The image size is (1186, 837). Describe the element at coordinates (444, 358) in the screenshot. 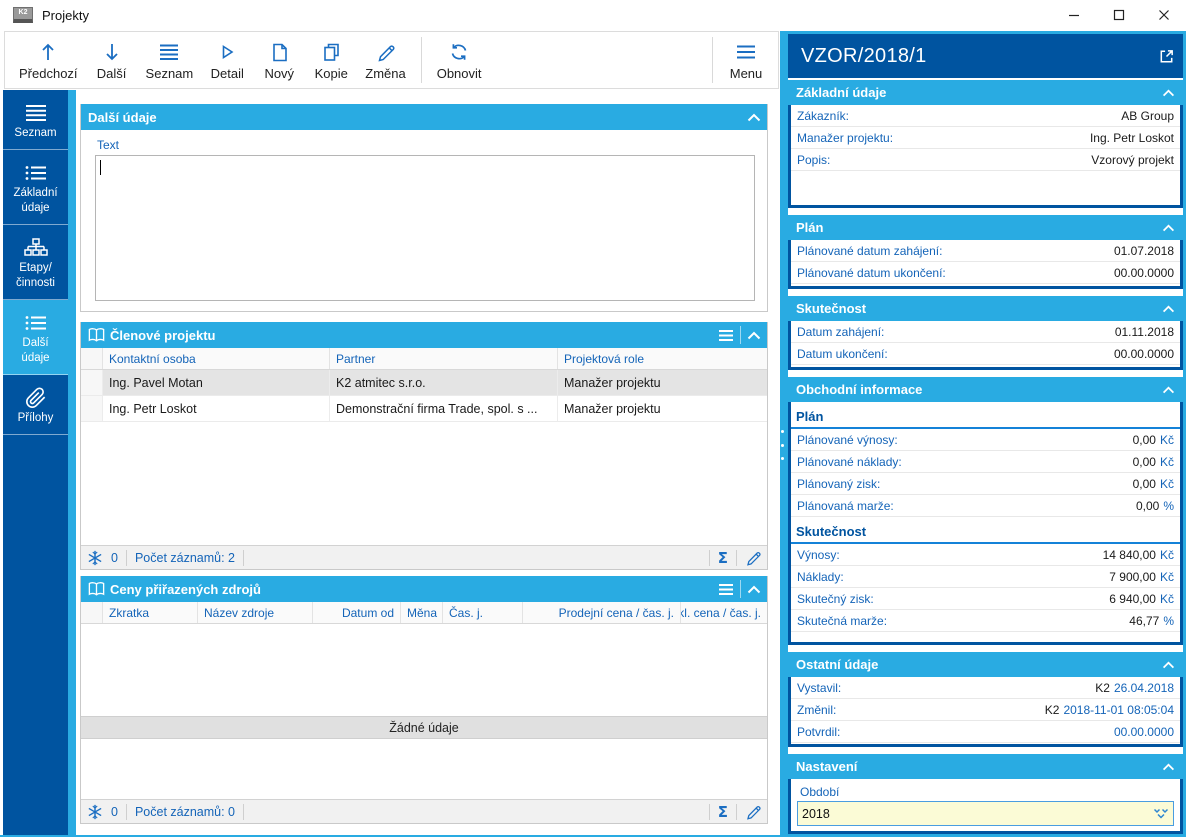

I see `column-header: Partner` at that location.